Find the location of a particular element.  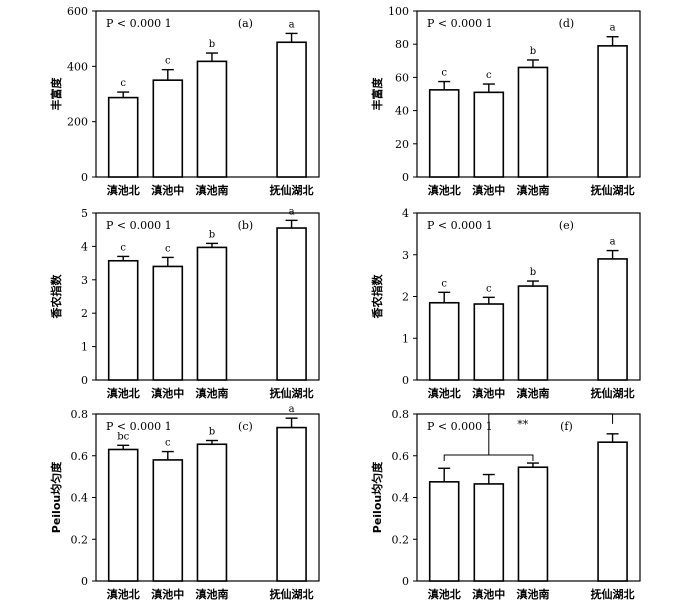

significance-bracket is located at coordinates (528, 437).